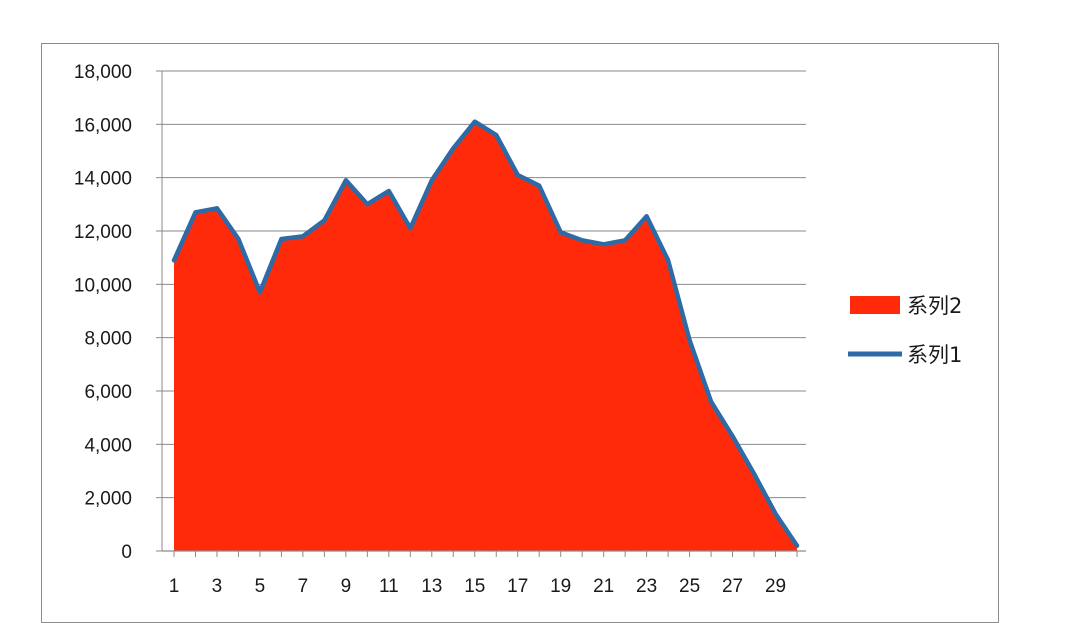 This screenshot has width=1090, height=623. I want to click on y-tick-label: 16,000, so click(103, 125).